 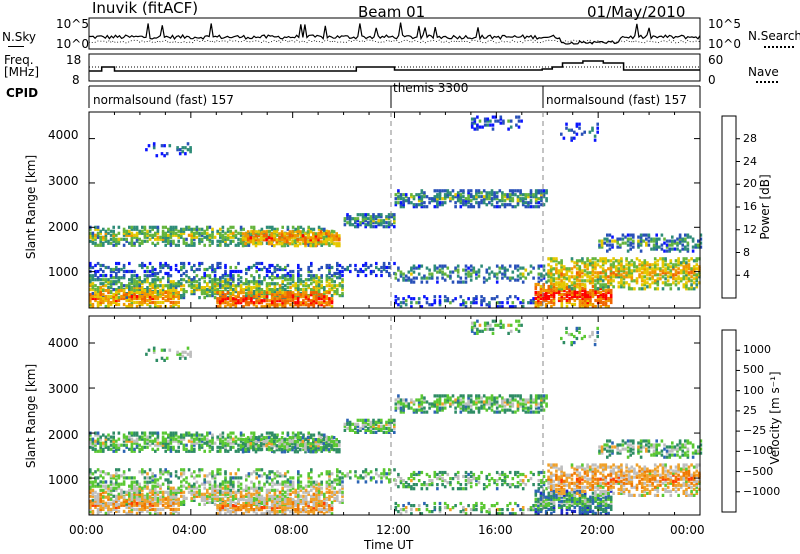 What do you see at coordinates (763, 72) in the screenshot?
I see `nave-label: Nave` at bounding box center [763, 72].